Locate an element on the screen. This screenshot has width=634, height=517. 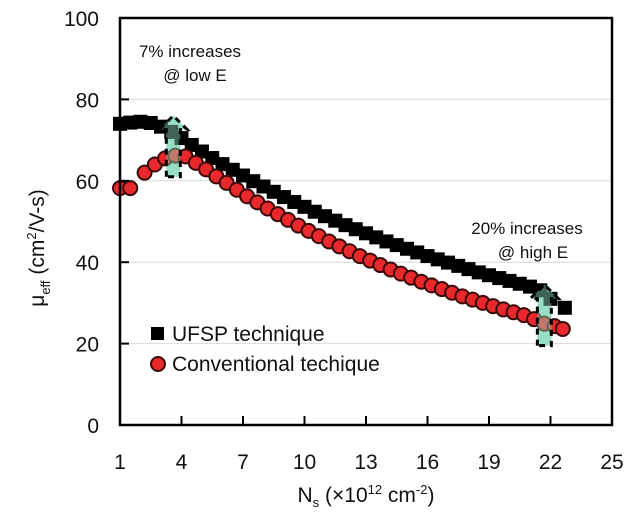
y-tick-label-60: 60 is located at coordinates (87, 182).